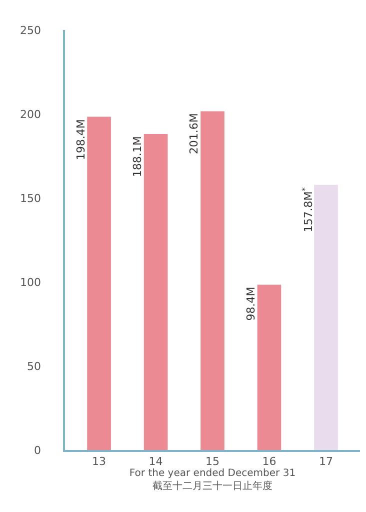 The height and width of the screenshot is (512, 366). What do you see at coordinates (269, 461) in the screenshot?
I see `x-tick-label: 16` at bounding box center [269, 461].